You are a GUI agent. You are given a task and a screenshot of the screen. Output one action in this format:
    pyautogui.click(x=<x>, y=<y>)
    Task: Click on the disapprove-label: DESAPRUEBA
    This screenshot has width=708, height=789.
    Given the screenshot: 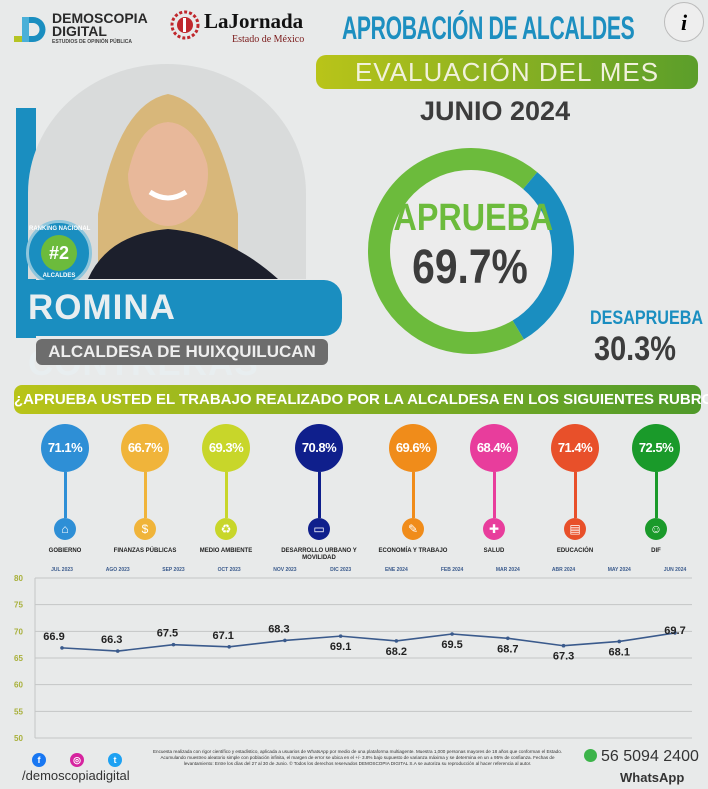 What is the action you would take?
    pyautogui.click(x=647, y=318)
    